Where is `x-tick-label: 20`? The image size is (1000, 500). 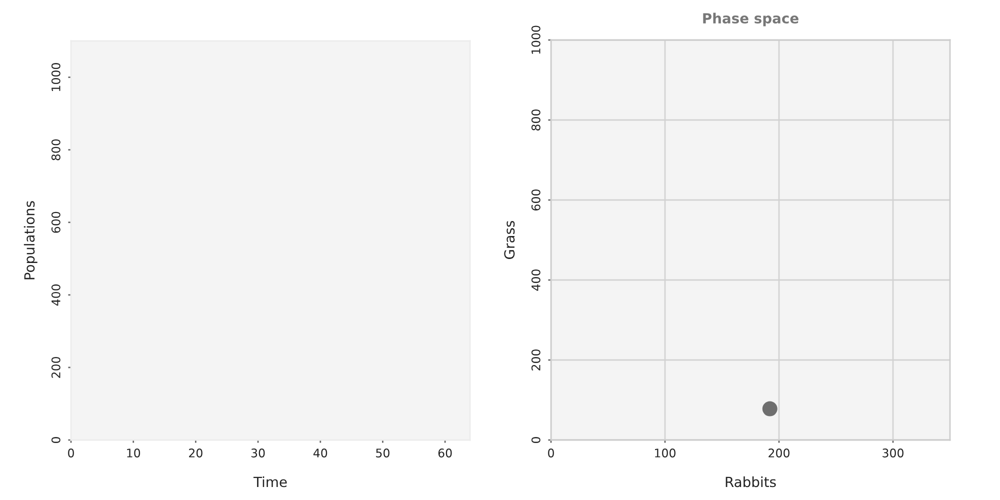 x-tick-label: 20 is located at coordinates (195, 453).